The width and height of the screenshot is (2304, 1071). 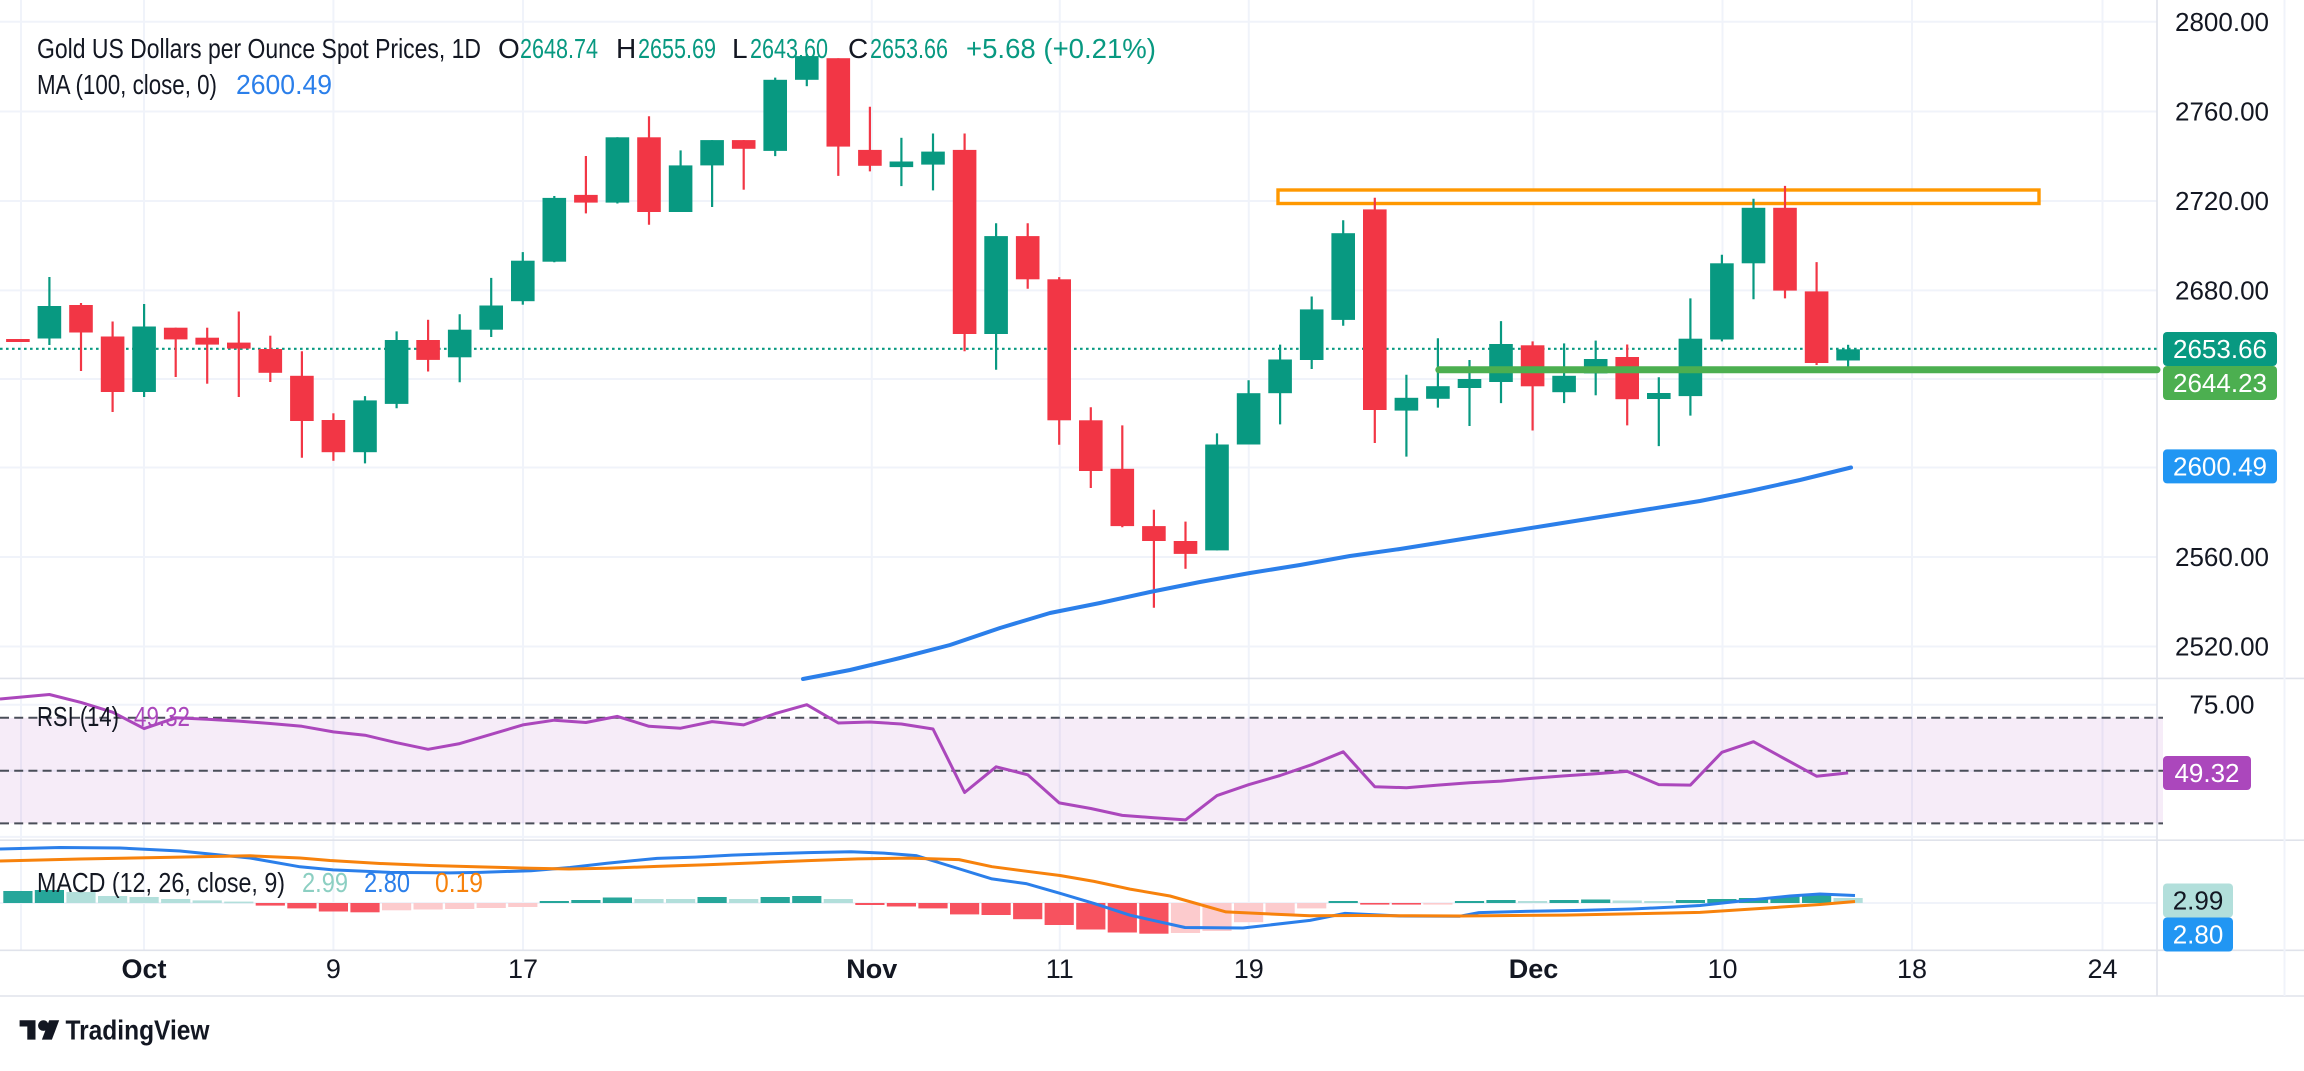 I want to click on svg-text: 2520.00, so click(x=2222, y=647).